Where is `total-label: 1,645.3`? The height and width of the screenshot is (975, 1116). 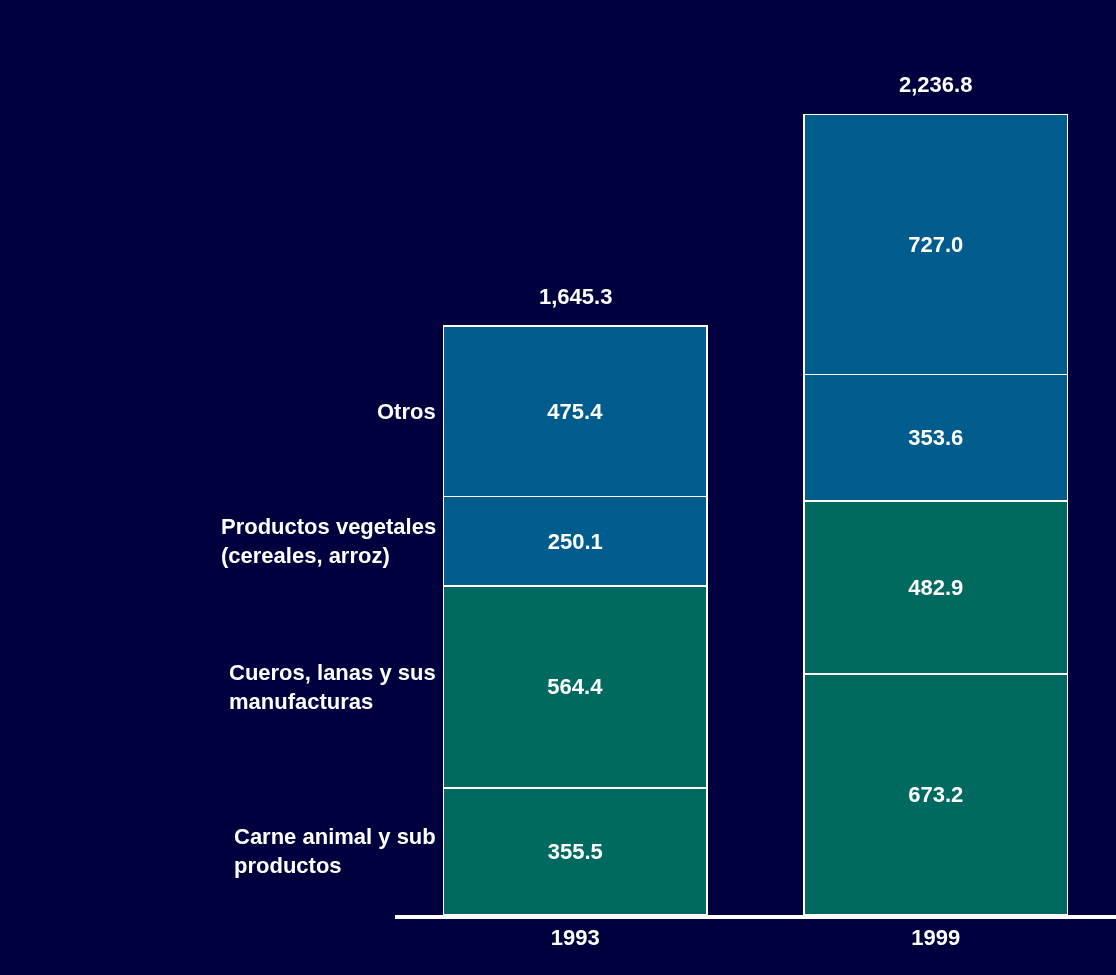
total-label: 1,645.3 is located at coordinates (576, 296).